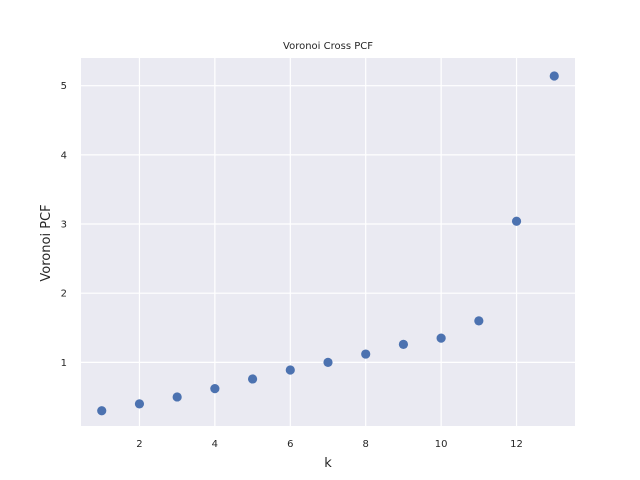 This screenshot has width=640, height=480. Describe the element at coordinates (328, 46) in the screenshot. I see `chart-title: Voronoi Cross PCF` at that location.